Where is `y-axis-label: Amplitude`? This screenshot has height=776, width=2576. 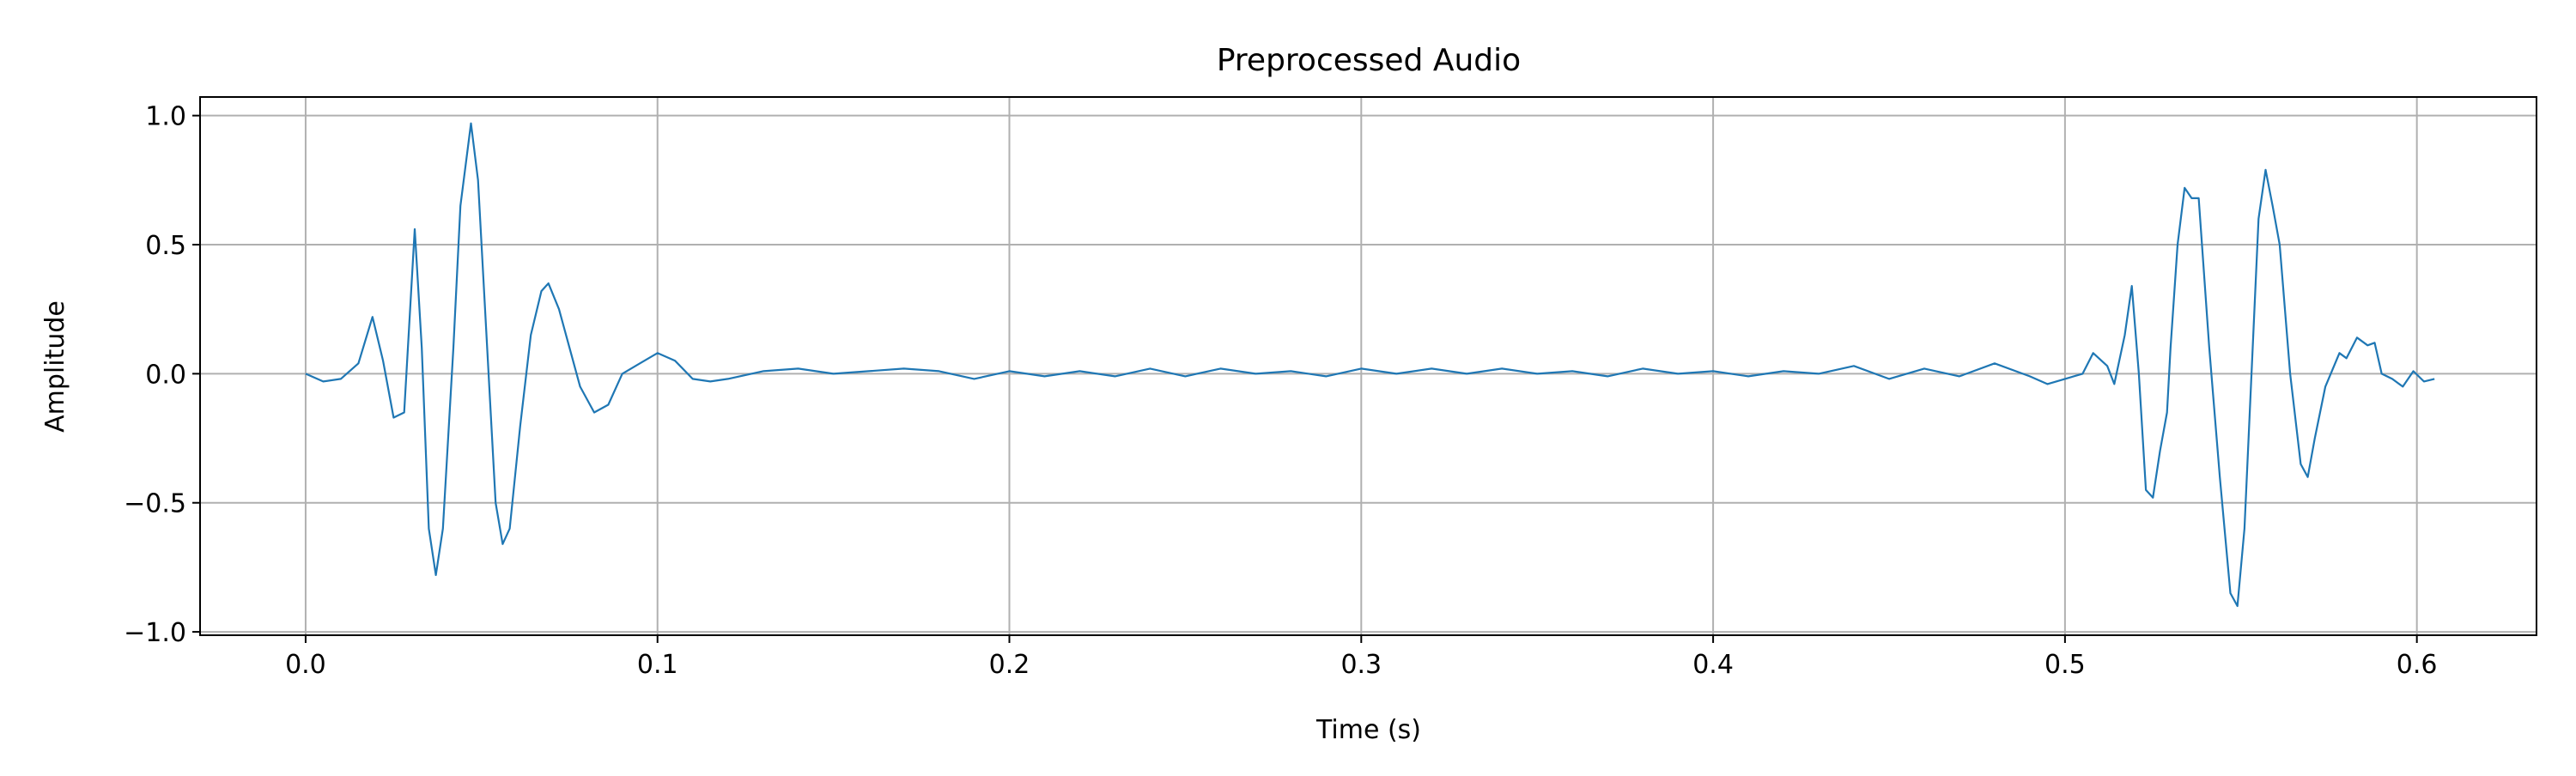
y-axis-label: Amplitude is located at coordinates (55, 367).